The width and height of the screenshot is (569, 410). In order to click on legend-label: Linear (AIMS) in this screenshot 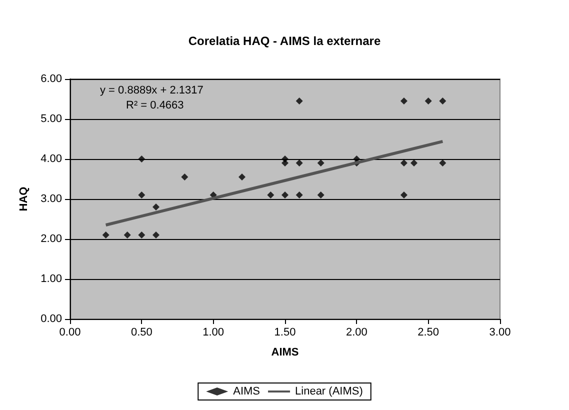, I will do `click(329, 392)`.